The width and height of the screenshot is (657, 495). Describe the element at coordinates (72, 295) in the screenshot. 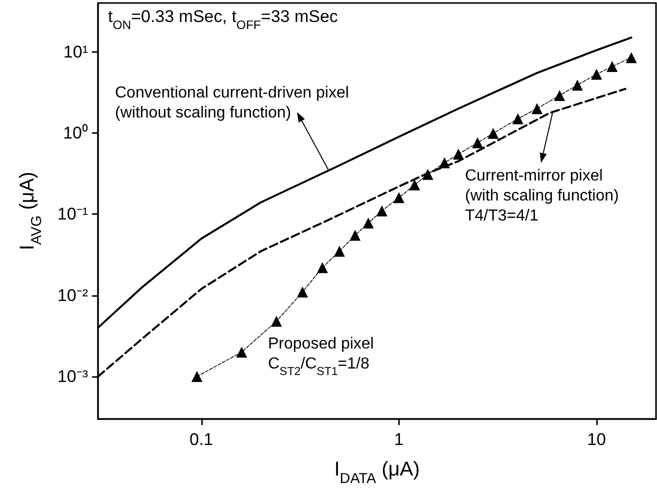

I see `y-tick-label: 10⁻²` at that location.